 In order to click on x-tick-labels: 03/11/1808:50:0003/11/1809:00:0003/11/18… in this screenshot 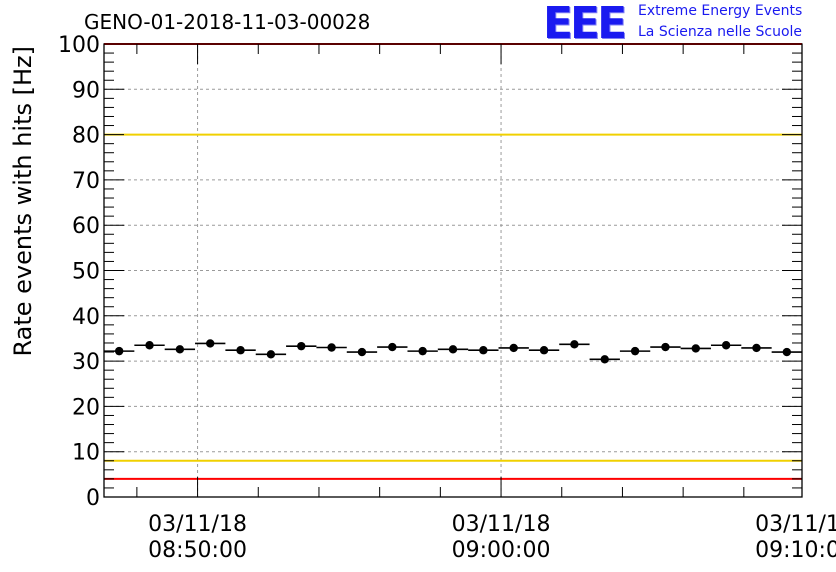, I will do `click(492, 537)`.